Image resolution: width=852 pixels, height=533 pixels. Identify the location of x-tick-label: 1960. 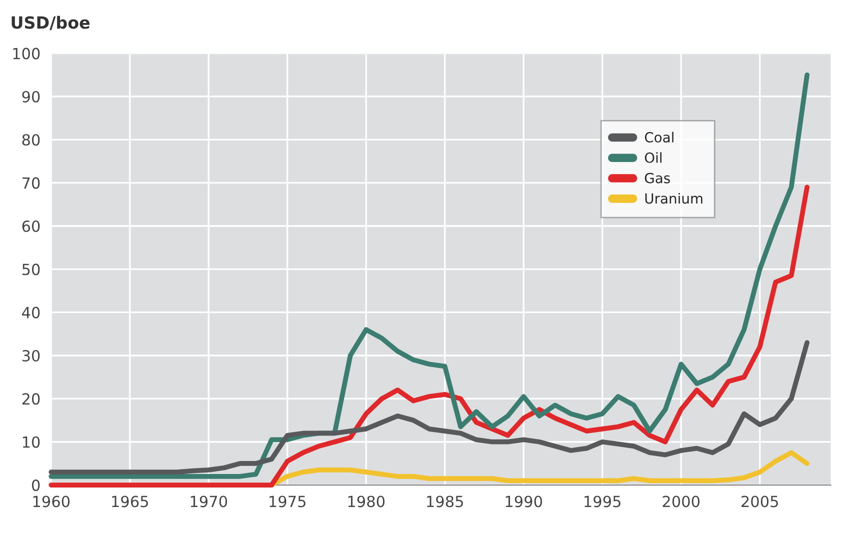
(51, 502).